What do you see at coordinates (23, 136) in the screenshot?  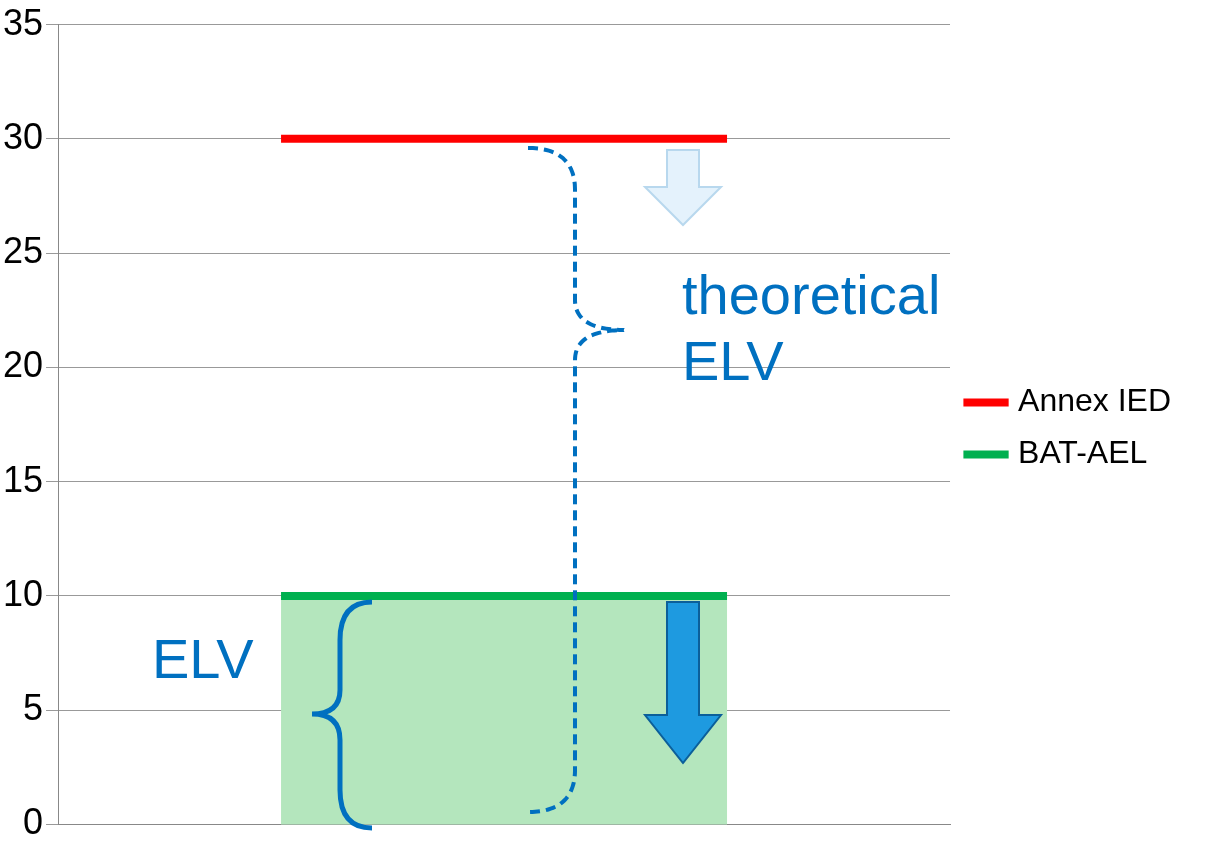 I see `y-tick-label: 30` at bounding box center [23, 136].